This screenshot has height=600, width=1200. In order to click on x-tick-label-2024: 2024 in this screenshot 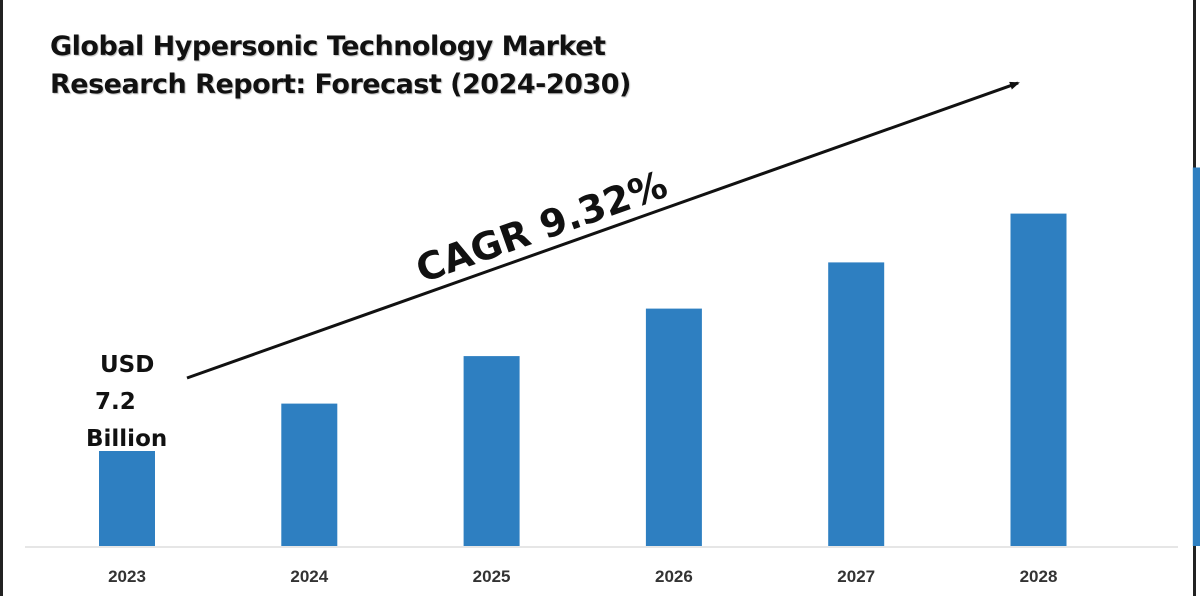, I will do `click(309, 576)`.